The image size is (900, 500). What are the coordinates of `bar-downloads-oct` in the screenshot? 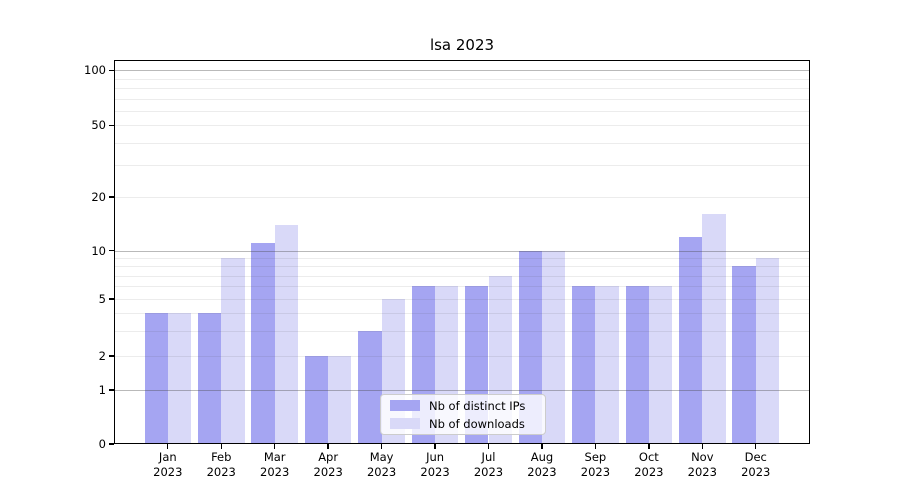 It's located at (660, 364).